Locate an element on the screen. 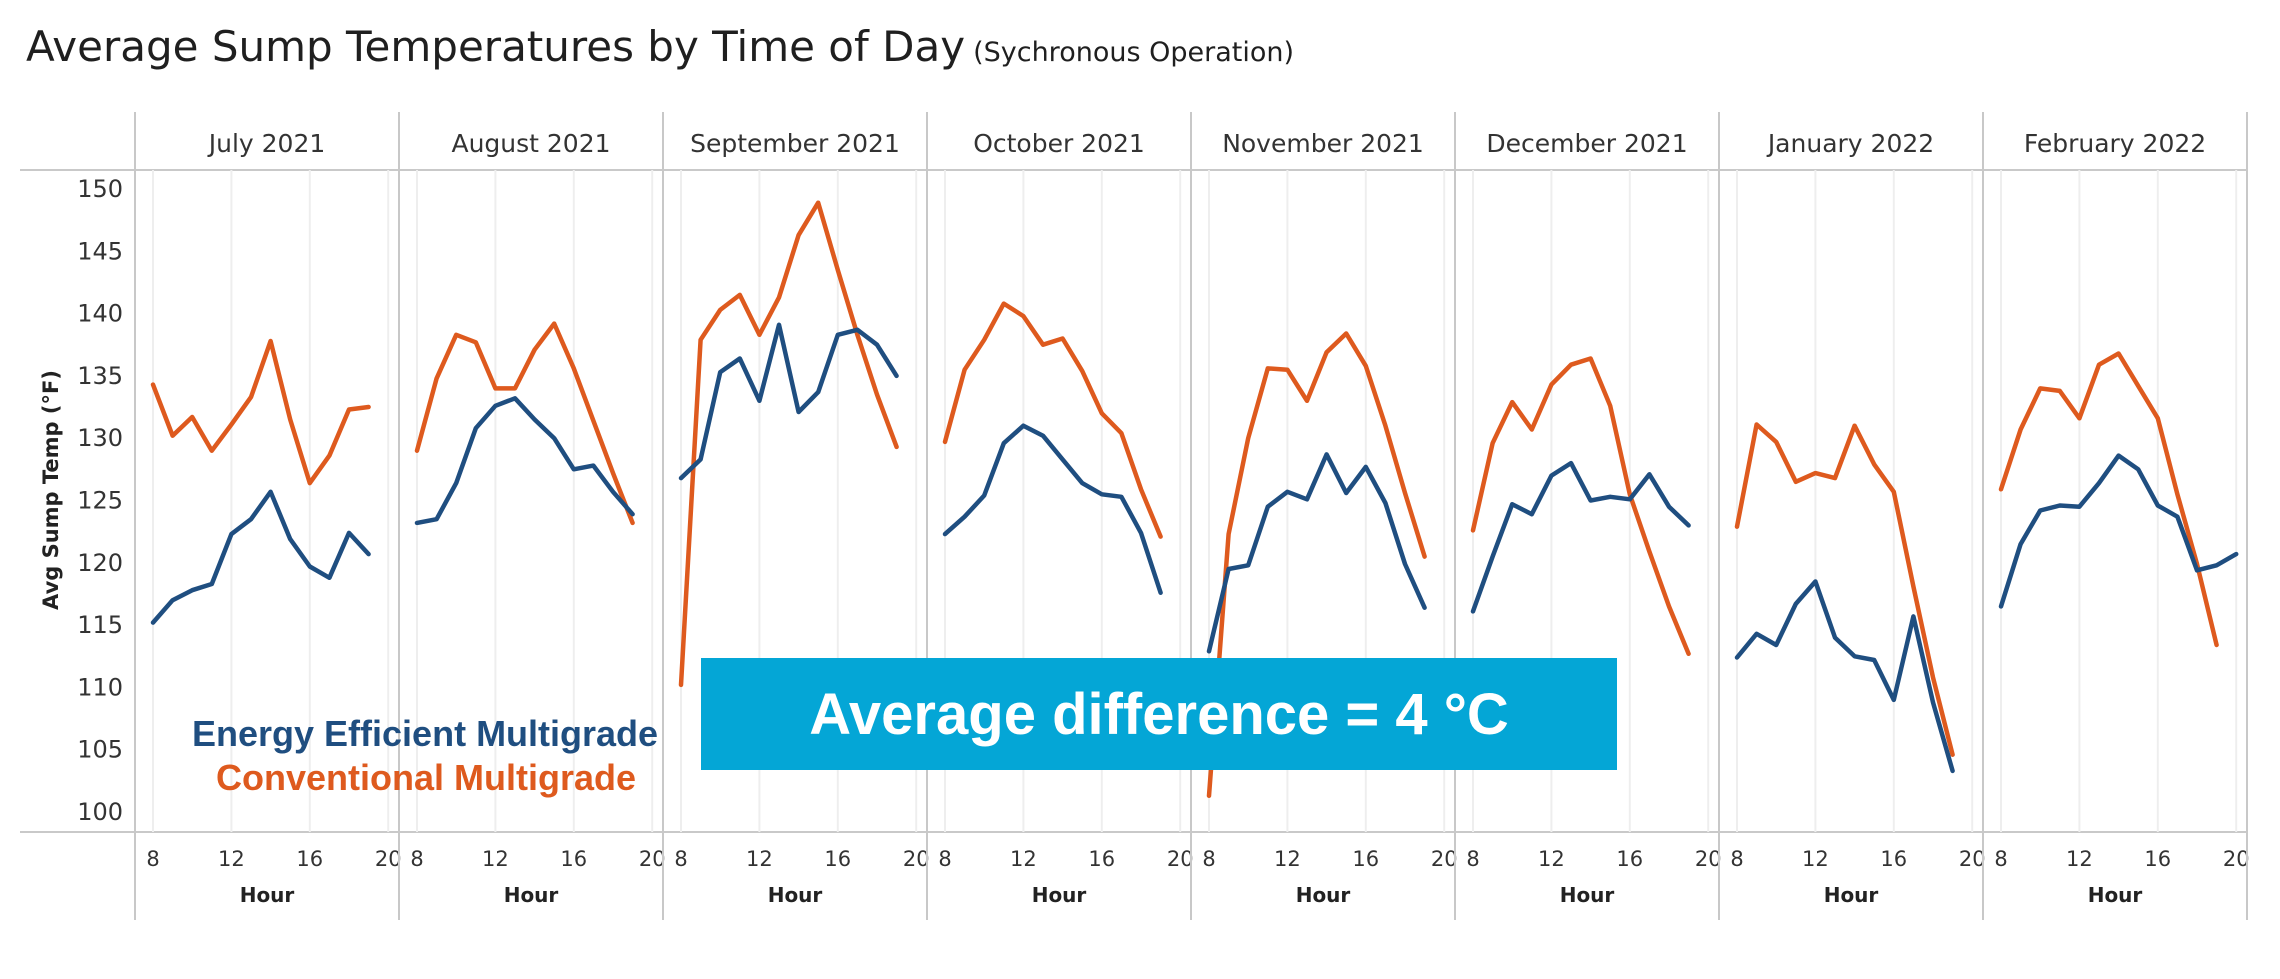 The height and width of the screenshot is (979, 2280). y-tick-label: 110 is located at coordinates (100, 687).